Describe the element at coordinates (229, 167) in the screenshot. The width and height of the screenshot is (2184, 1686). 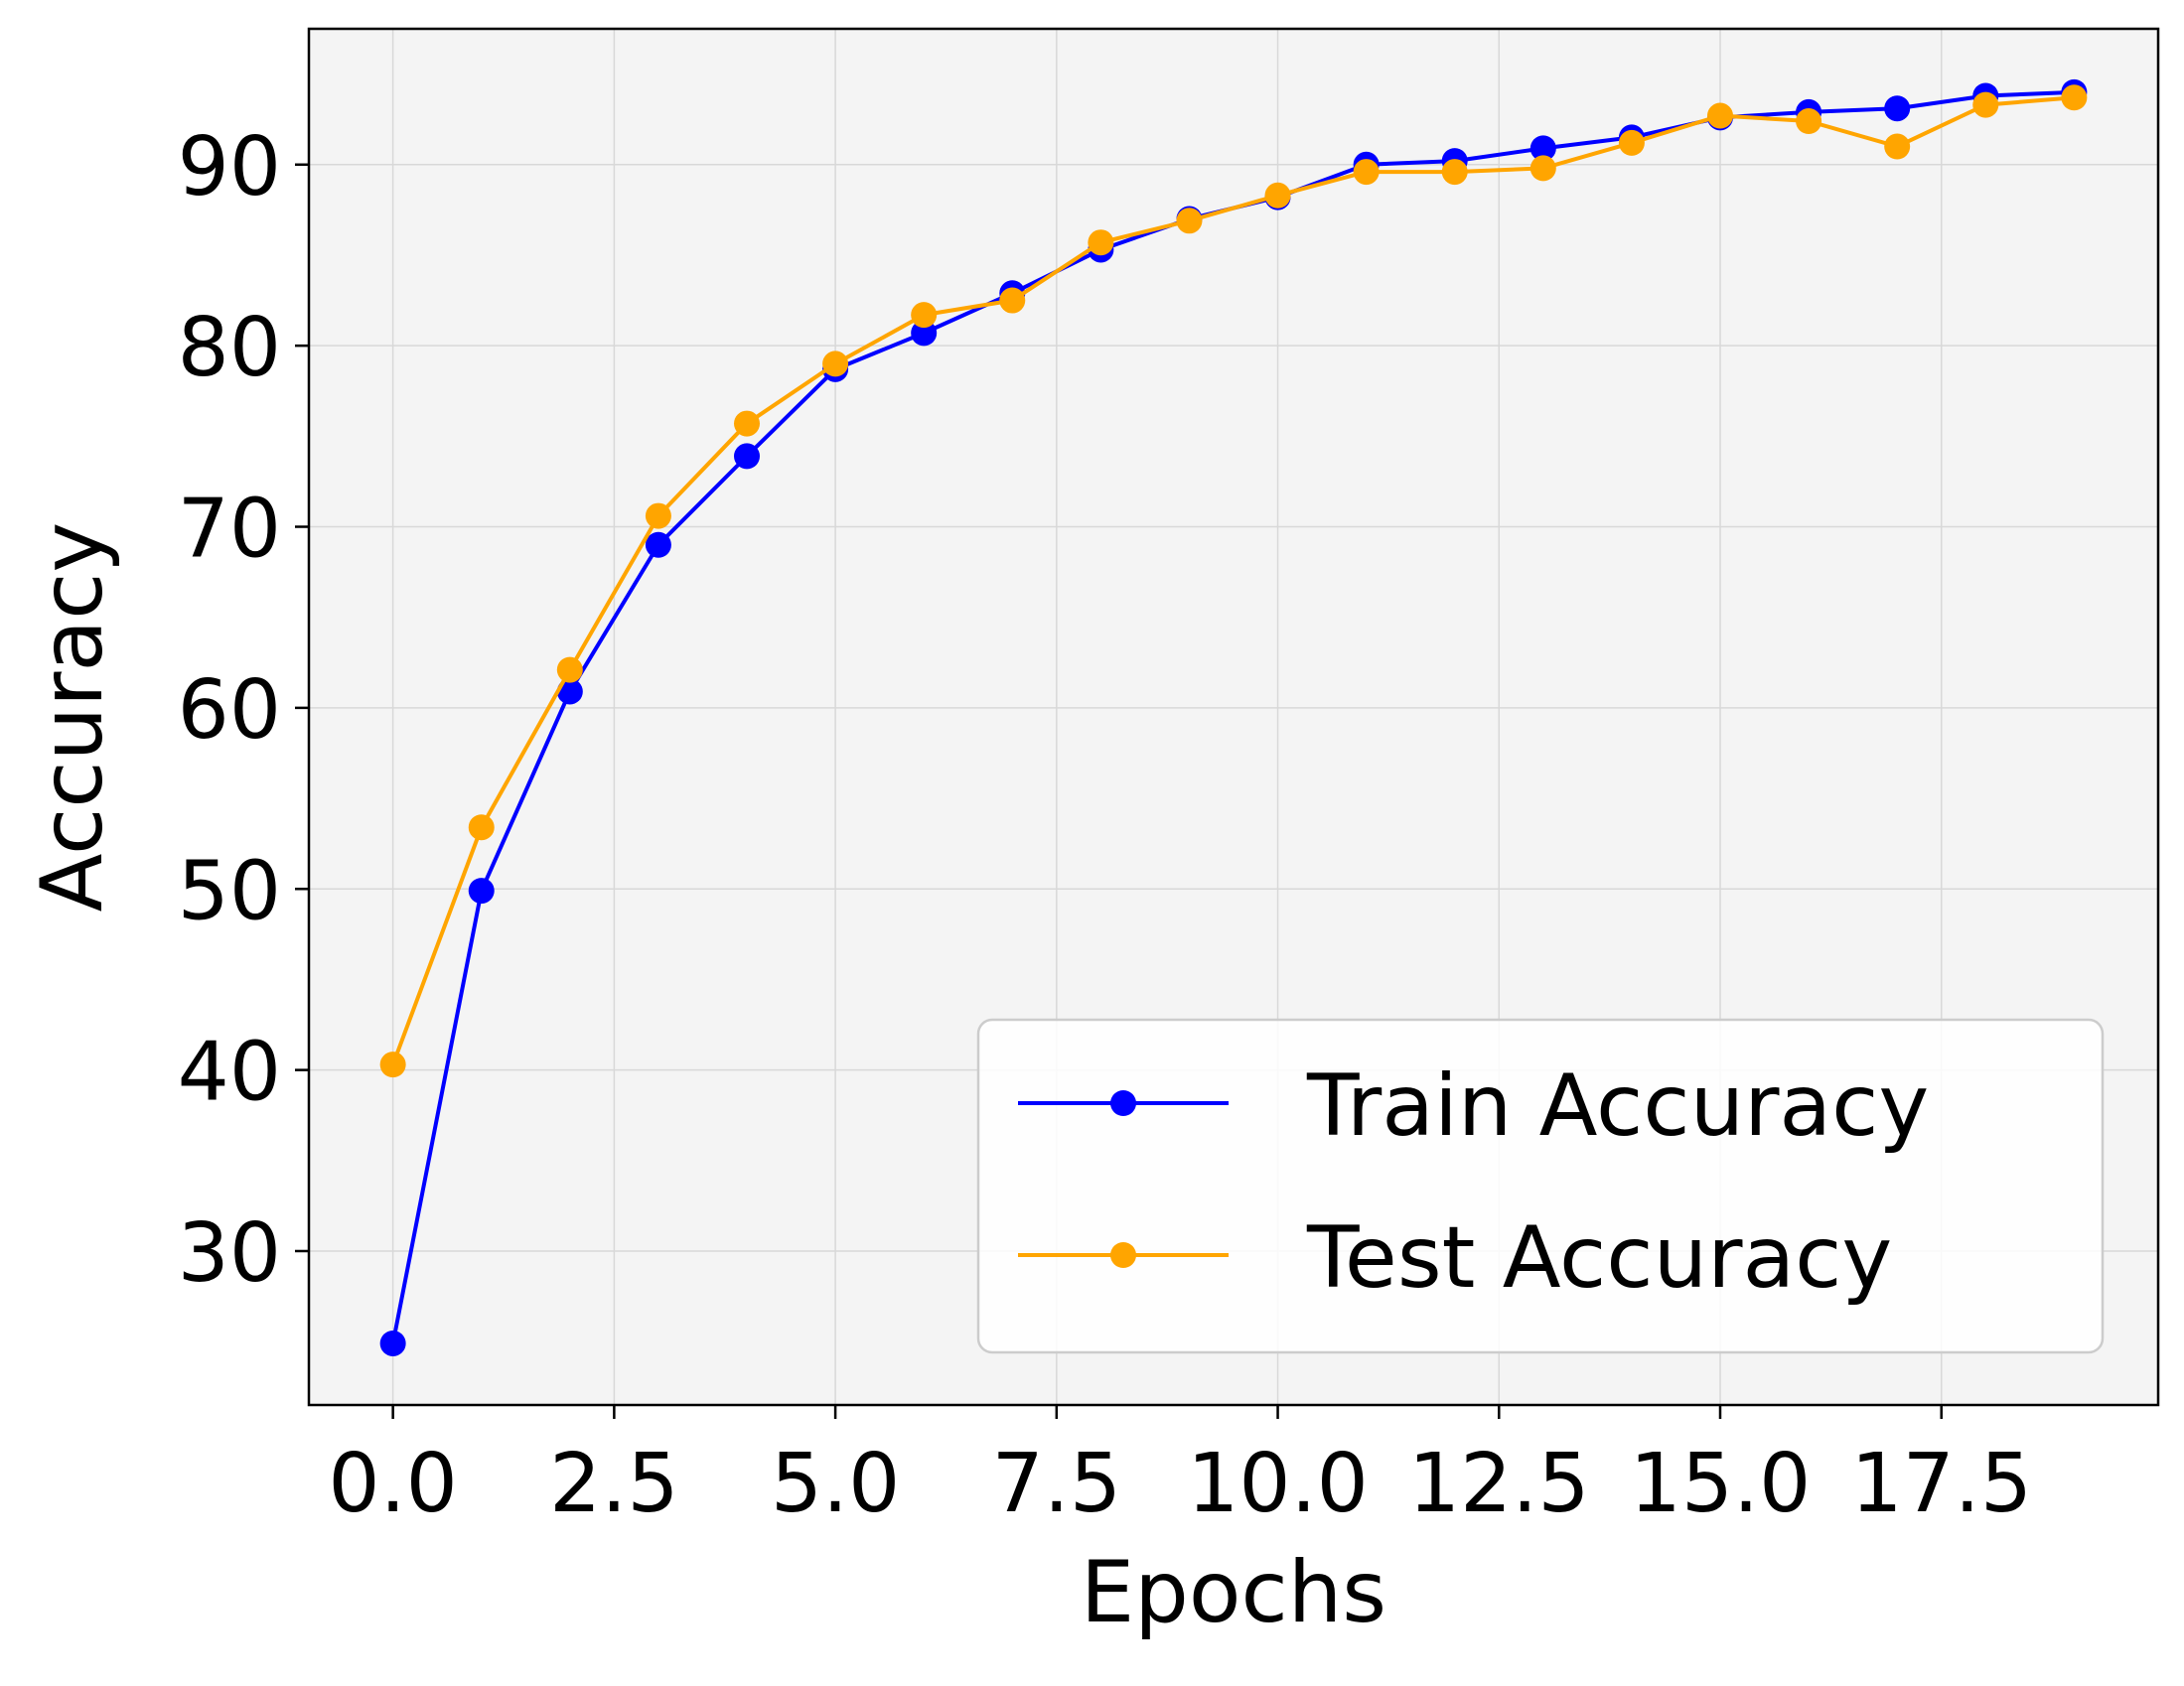
I see `y-tick-label: 90` at that location.